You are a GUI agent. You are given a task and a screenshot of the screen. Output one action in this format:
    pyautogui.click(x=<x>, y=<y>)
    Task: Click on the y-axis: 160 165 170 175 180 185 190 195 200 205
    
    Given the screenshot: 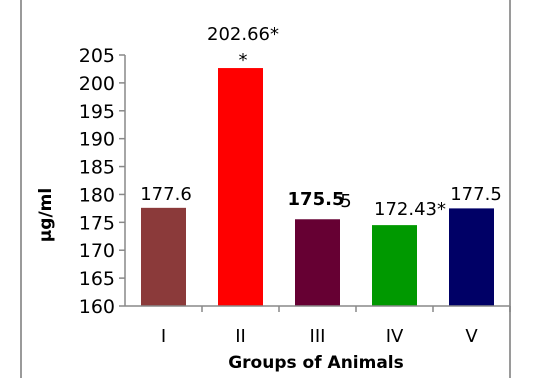 What is the action you would take?
    pyautogui.click(x=102, y=181)
    